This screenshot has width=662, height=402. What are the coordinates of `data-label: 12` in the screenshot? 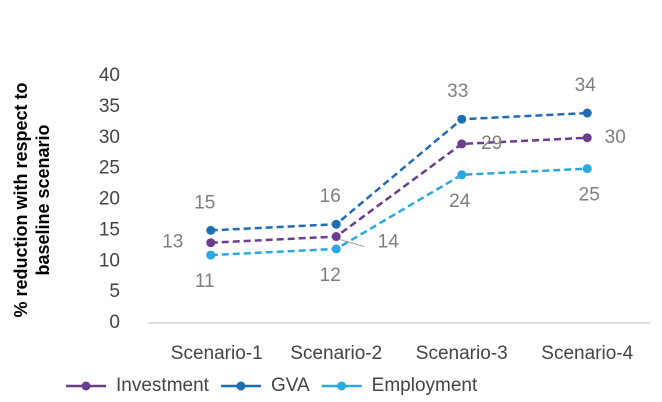 It's located at (330, 275).